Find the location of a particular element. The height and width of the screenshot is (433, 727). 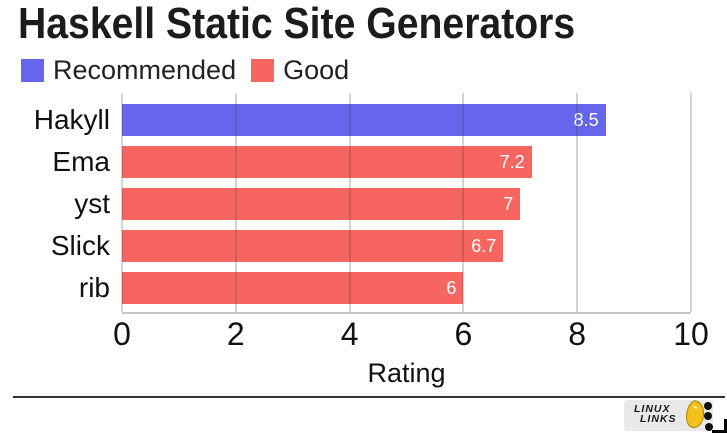

y-axis-category-labels: Hakyll Ema yst Slick rib is located at coordinates (58, 202).